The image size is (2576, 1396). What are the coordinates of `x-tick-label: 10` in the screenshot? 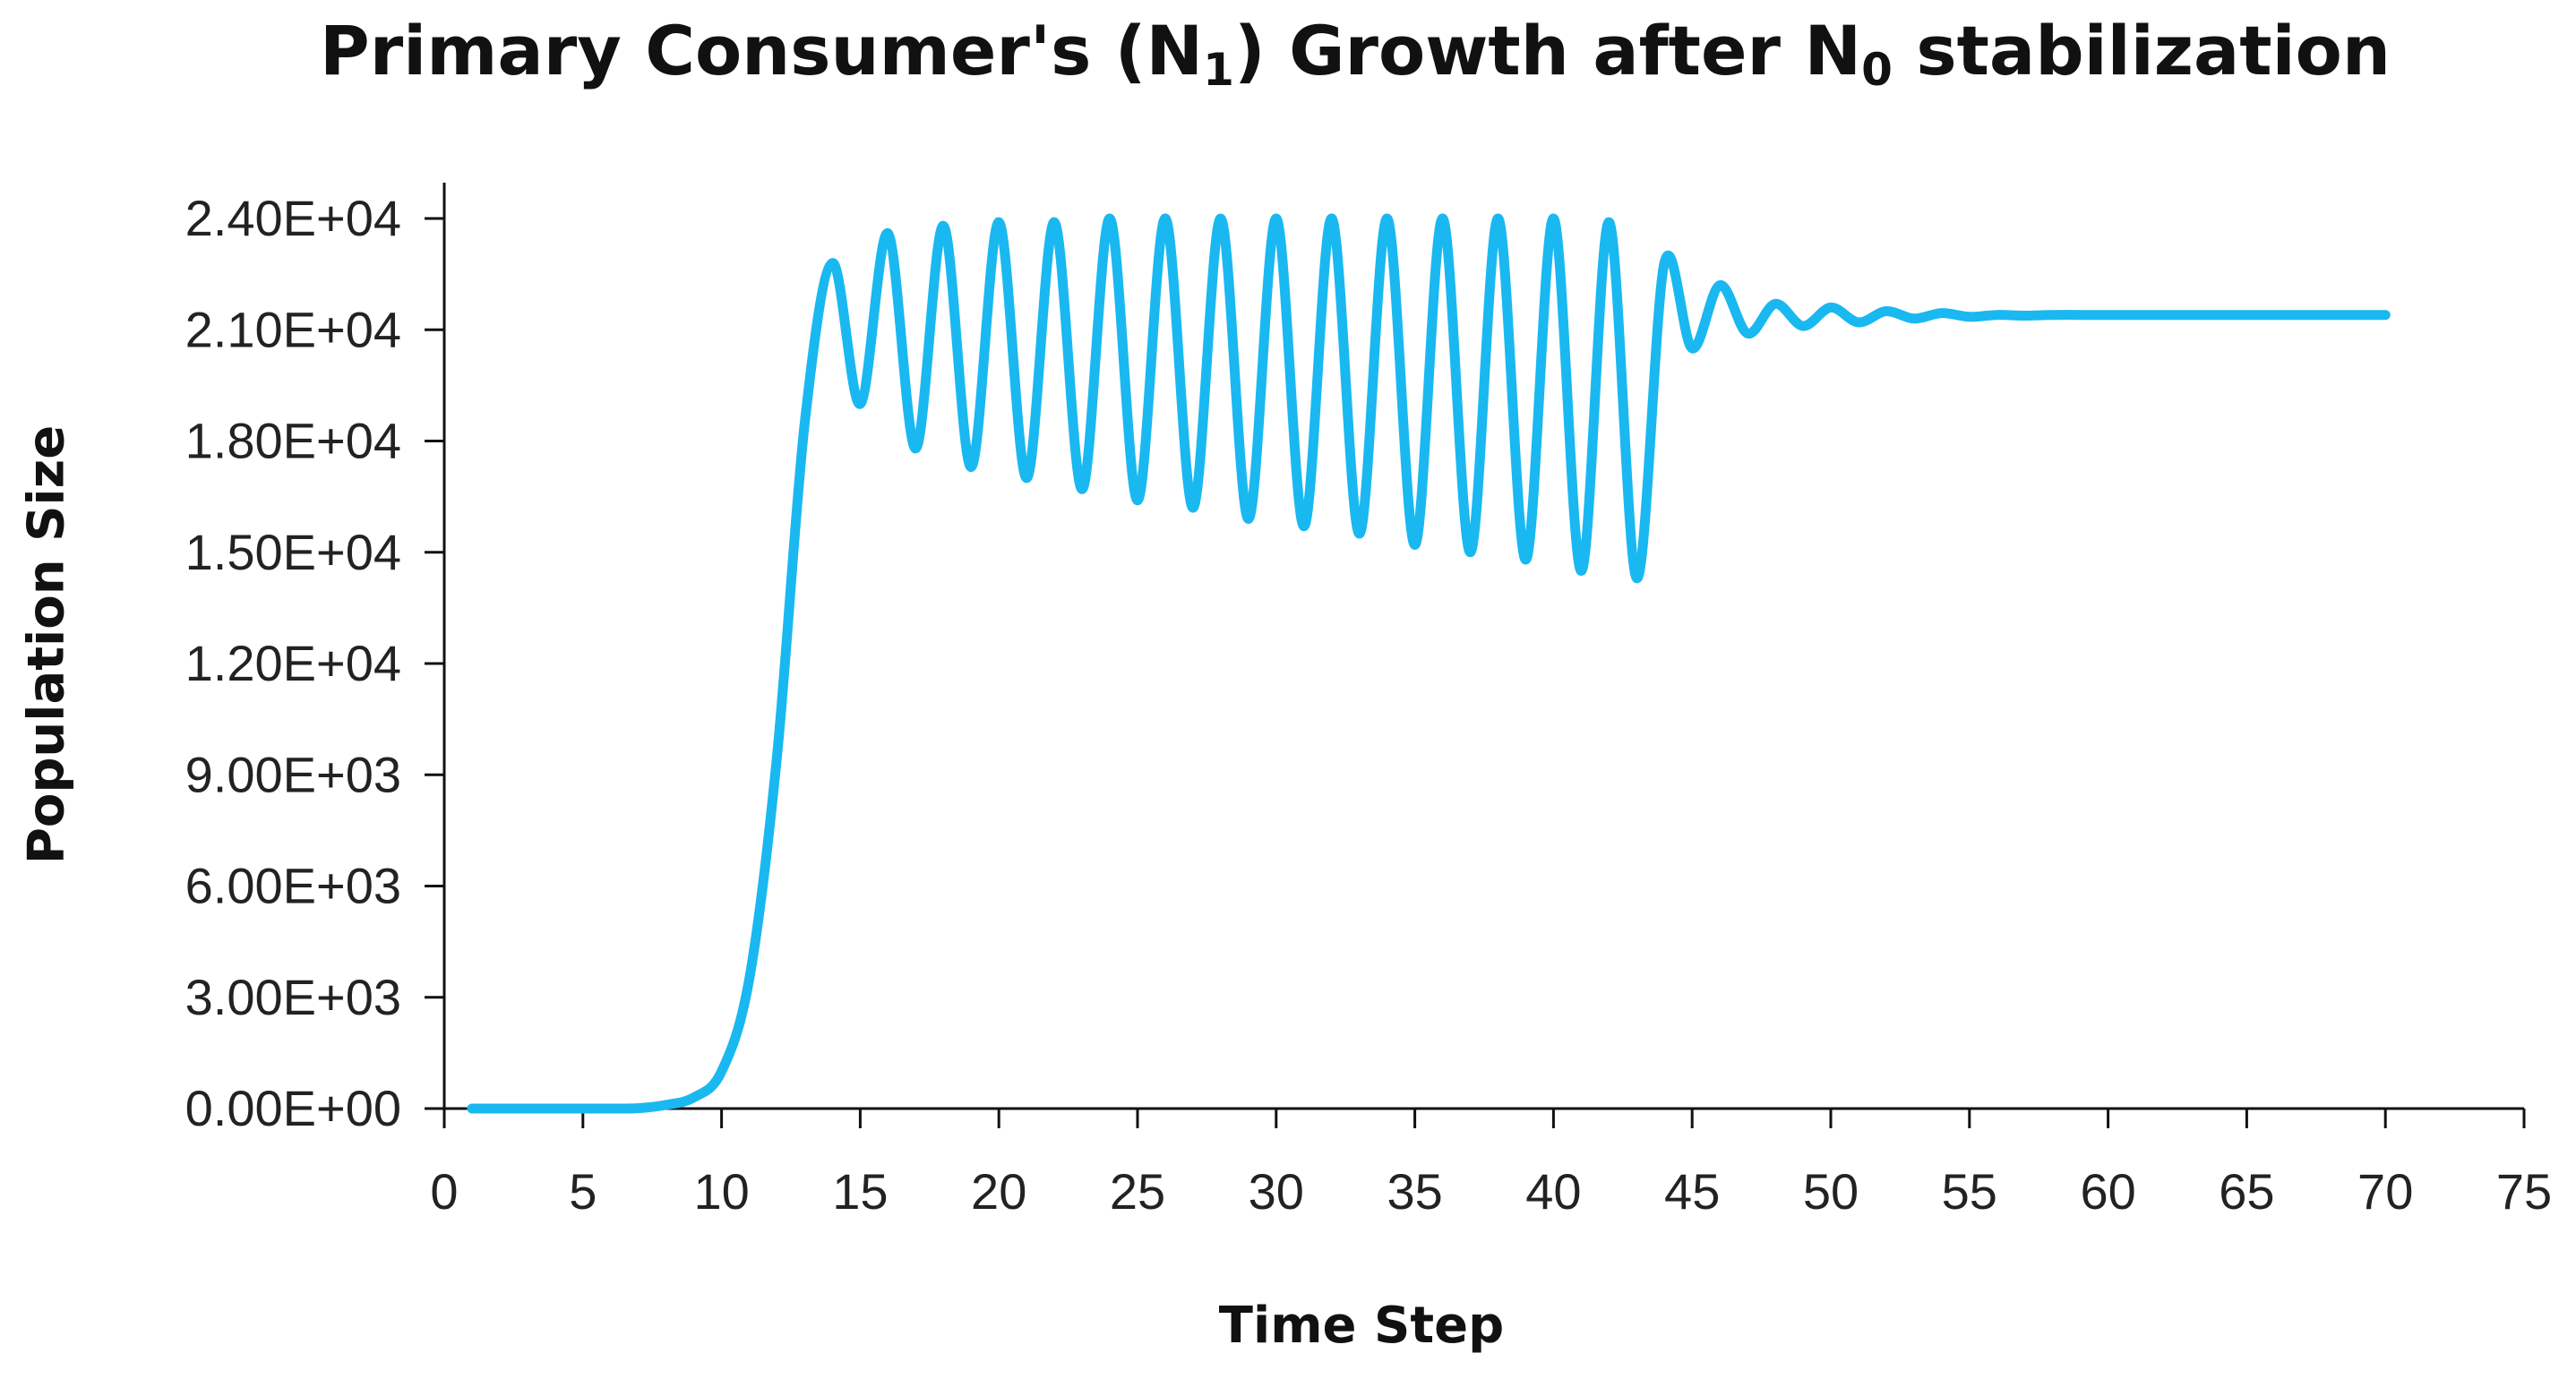 It's located at (721, 1191).